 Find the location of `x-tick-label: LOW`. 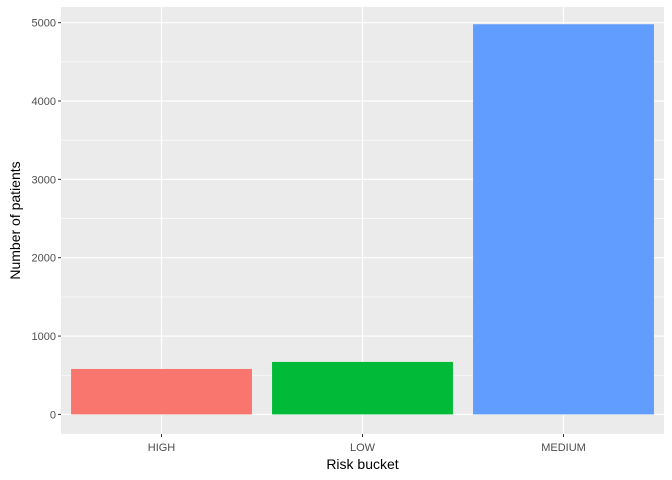

x-tick-label: LOW is located at coordinates (363, 448).